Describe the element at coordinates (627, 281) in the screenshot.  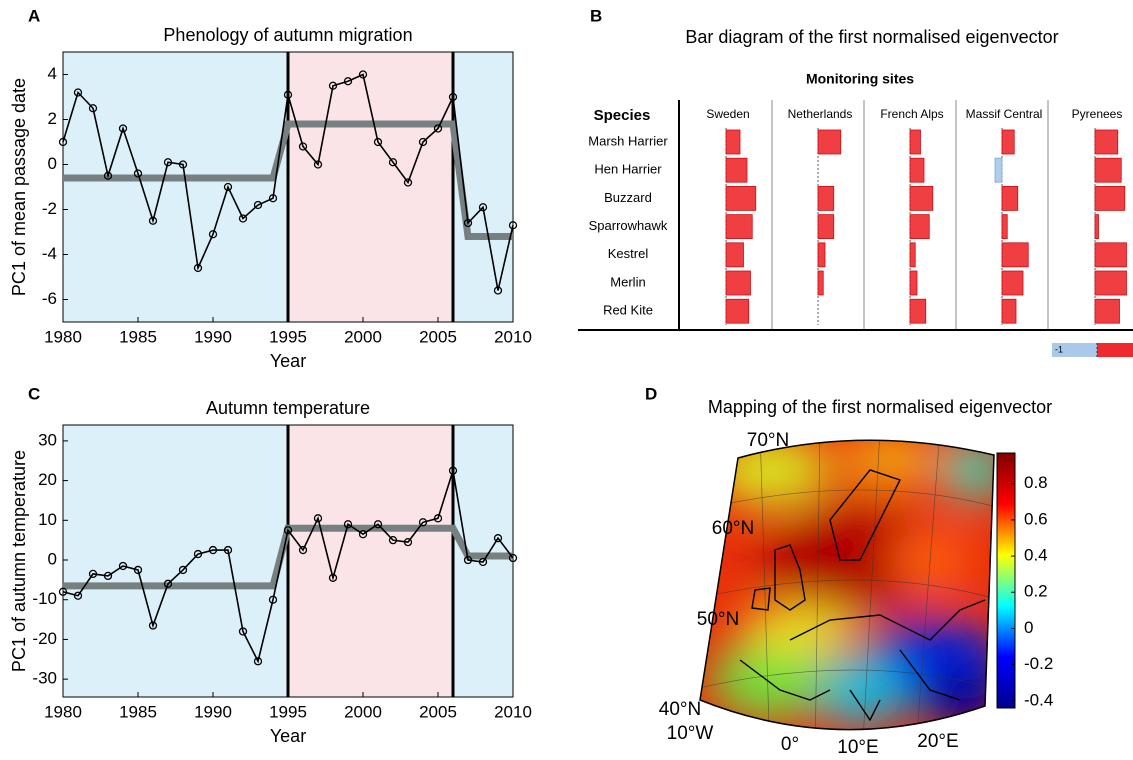
I see `row-label: Merlin` at that location.